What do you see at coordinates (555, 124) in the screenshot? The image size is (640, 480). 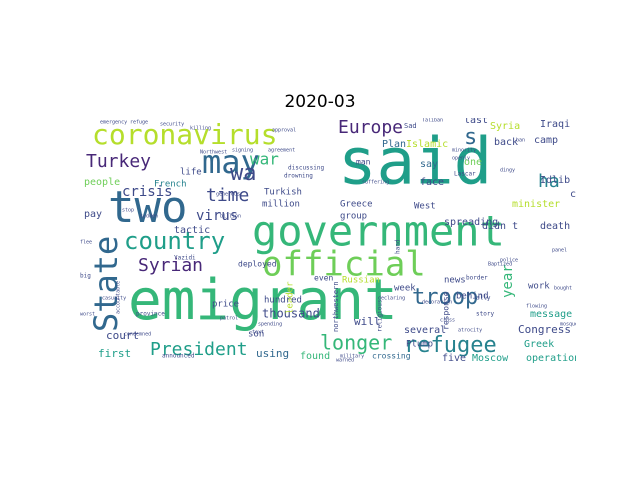 I see `cloud-word: Iraqi` at bounding box center [555, 124].